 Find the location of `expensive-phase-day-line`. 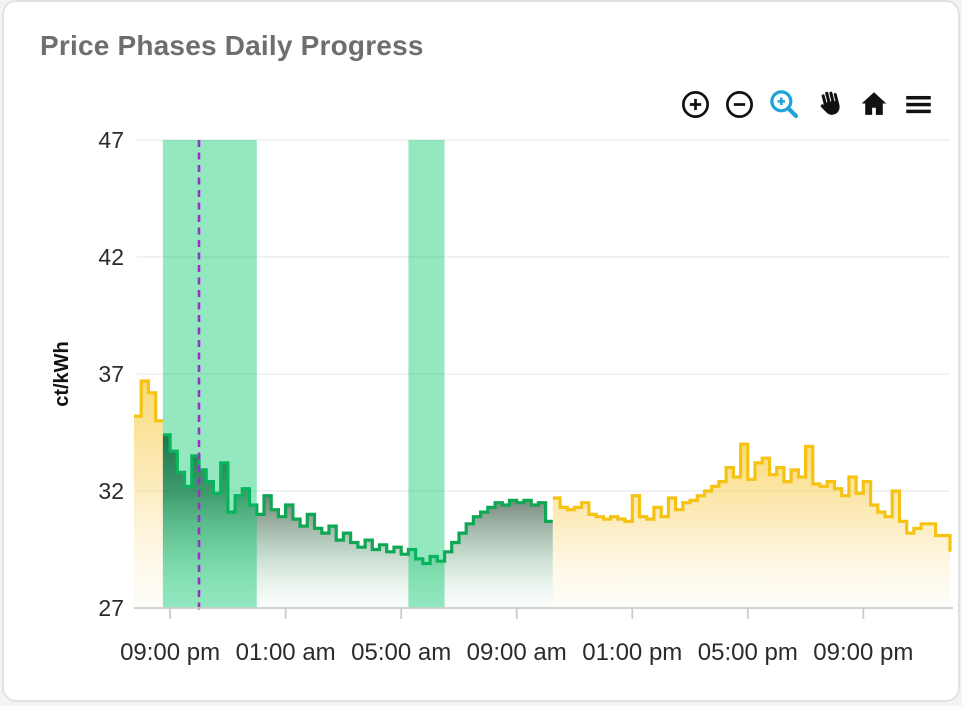

expensive-phase-day-line is located at coordinates (752, 497).